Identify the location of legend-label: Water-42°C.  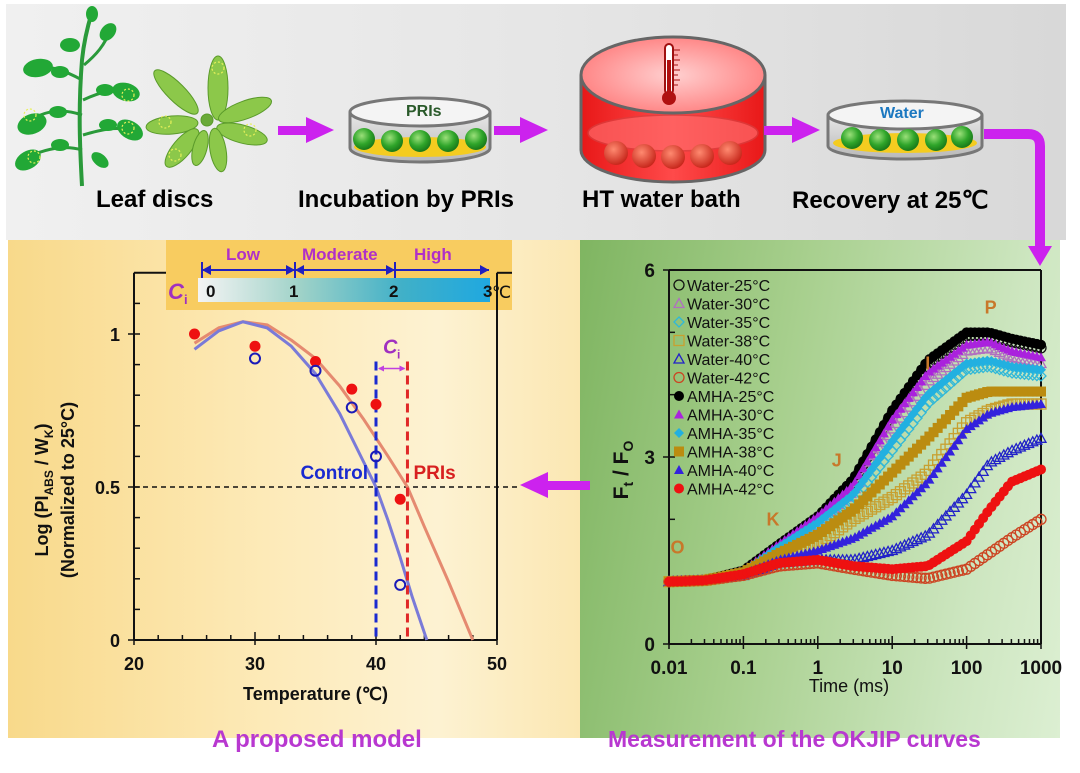
(728, 379).